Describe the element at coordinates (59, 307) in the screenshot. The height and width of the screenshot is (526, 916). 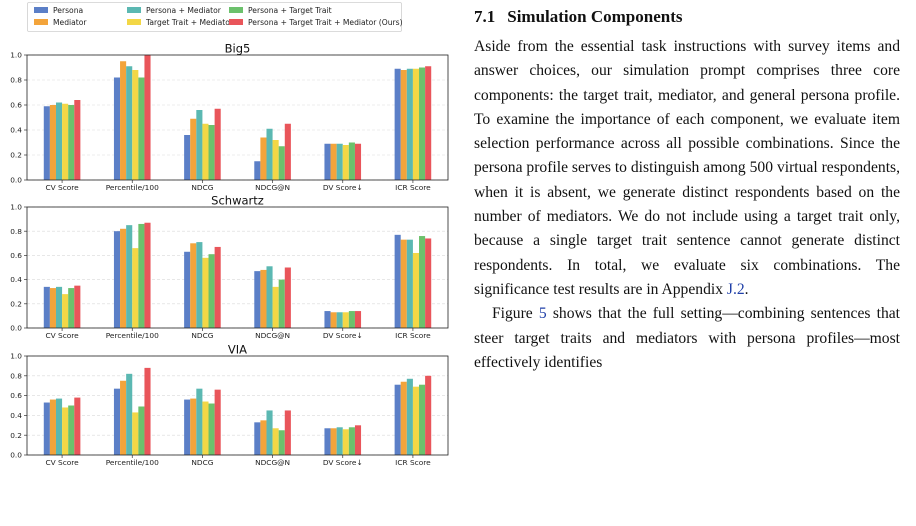
I see `bar-schwartz-cv-score-persona-mediator` at that location.